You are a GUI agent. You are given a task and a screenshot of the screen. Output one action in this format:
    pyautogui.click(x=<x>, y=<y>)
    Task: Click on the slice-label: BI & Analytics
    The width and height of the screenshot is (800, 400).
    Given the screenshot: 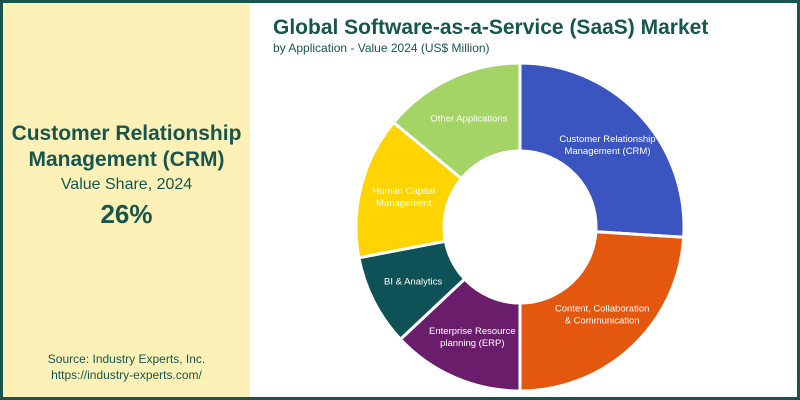 What is the action you would take?
    pyautogui.click(x=413, y=281)
    